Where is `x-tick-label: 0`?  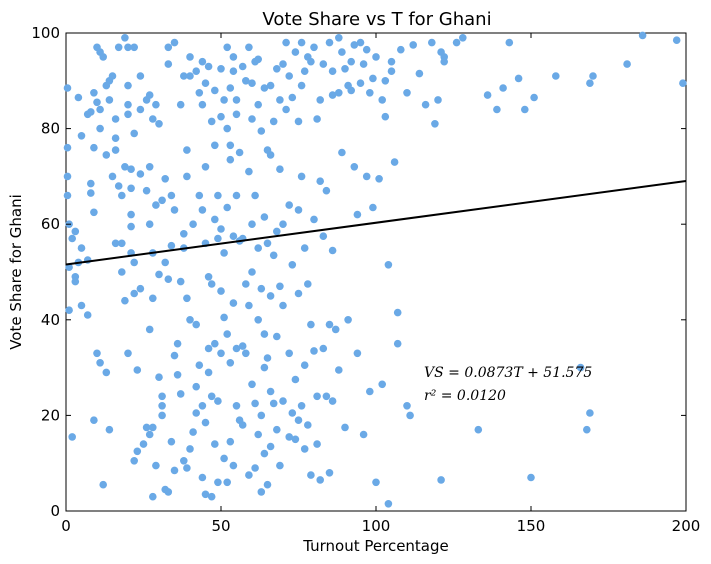
x-tick-label: 0 is located at coordinates (66, 526).